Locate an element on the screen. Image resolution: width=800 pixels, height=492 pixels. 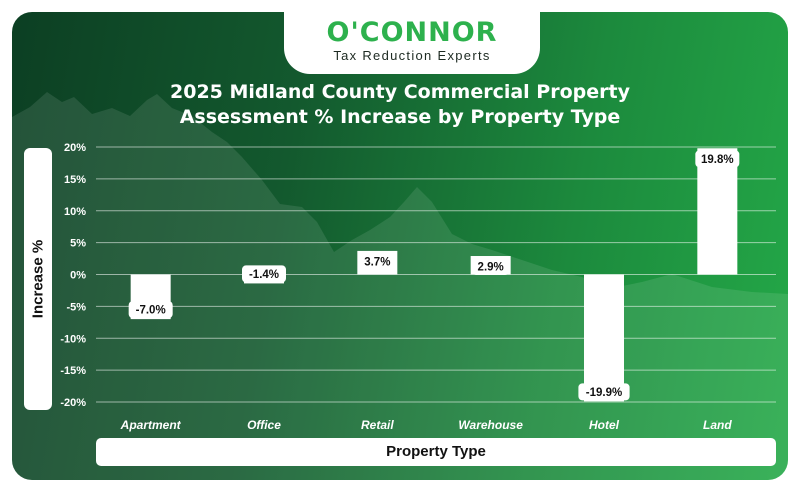
brand-logo: O'CONNOR Tax Reduction Experts is located at coordinates (412, 43).